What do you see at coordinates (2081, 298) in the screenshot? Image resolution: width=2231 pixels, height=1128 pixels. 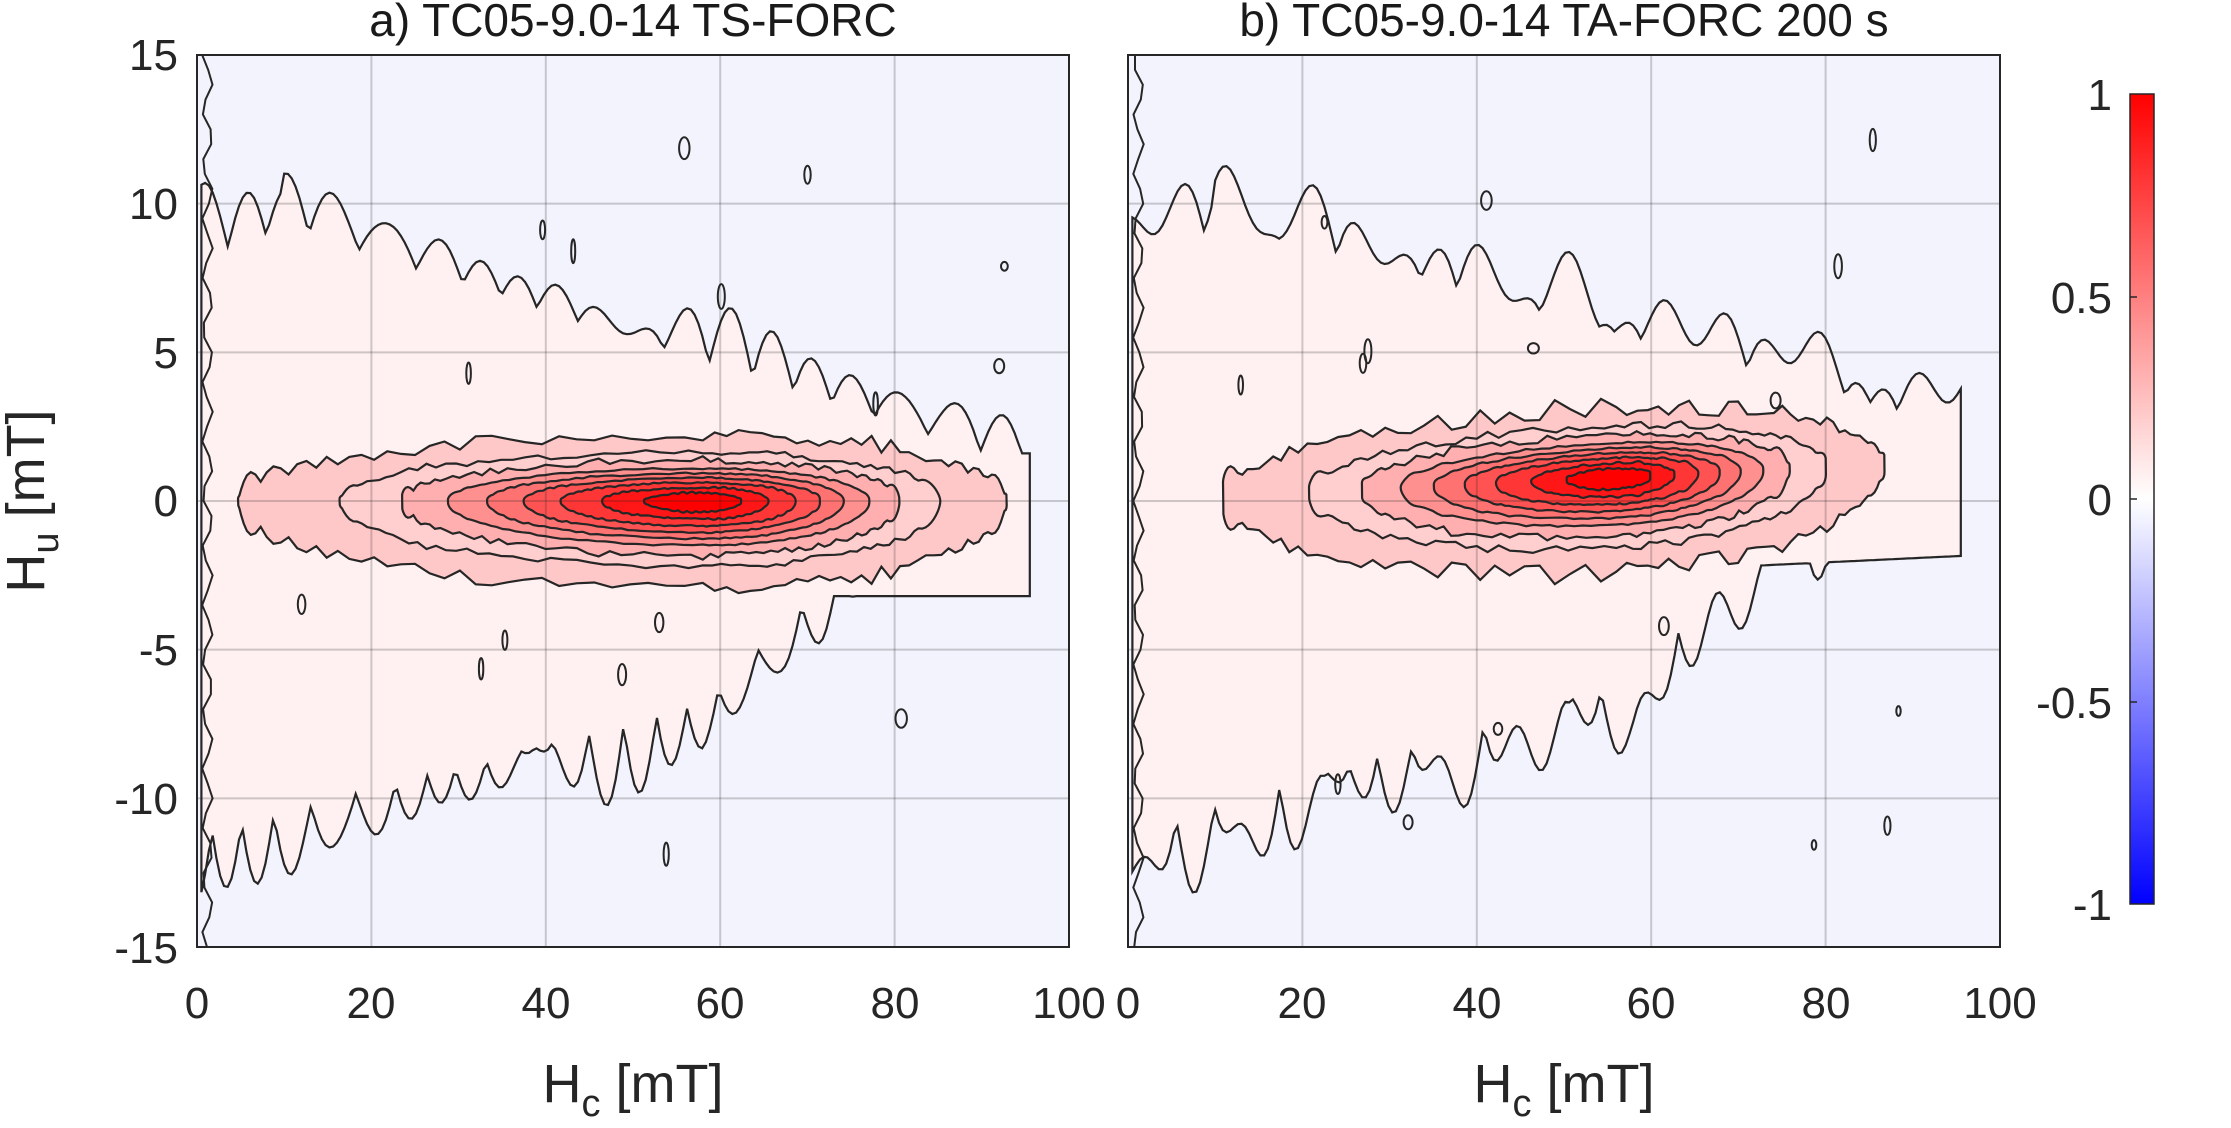 I see `colorbar-tick-label: 0.5` at bounding box center [2081, 298].